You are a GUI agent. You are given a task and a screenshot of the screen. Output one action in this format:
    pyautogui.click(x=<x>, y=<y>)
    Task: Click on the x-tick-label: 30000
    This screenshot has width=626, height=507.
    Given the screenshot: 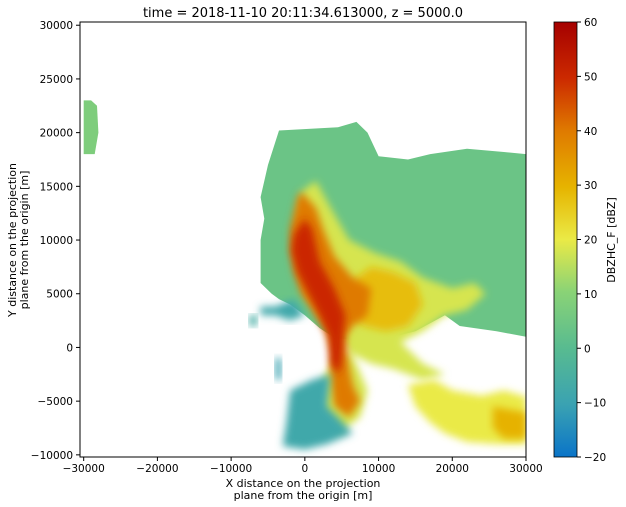 What is the action you would take?
    pyautogui.click(x=525, y=469)
    